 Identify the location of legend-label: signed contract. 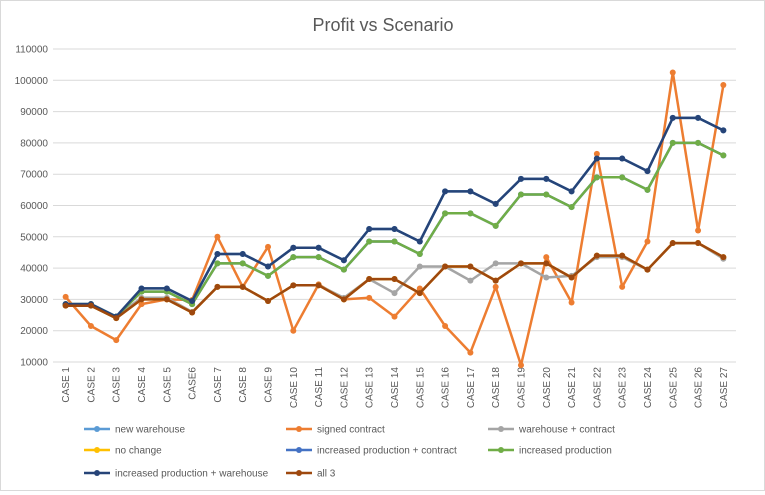
(351, 430).